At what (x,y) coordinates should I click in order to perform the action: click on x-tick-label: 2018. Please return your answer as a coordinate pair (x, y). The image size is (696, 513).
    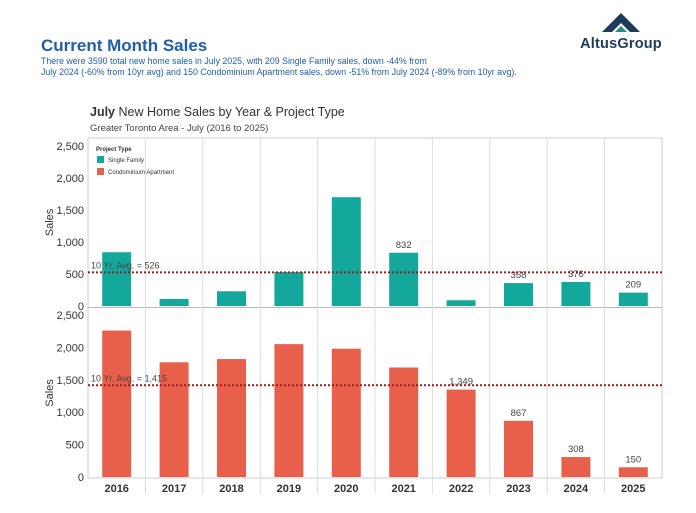
    Looking at the image, I should click on (231, 489).